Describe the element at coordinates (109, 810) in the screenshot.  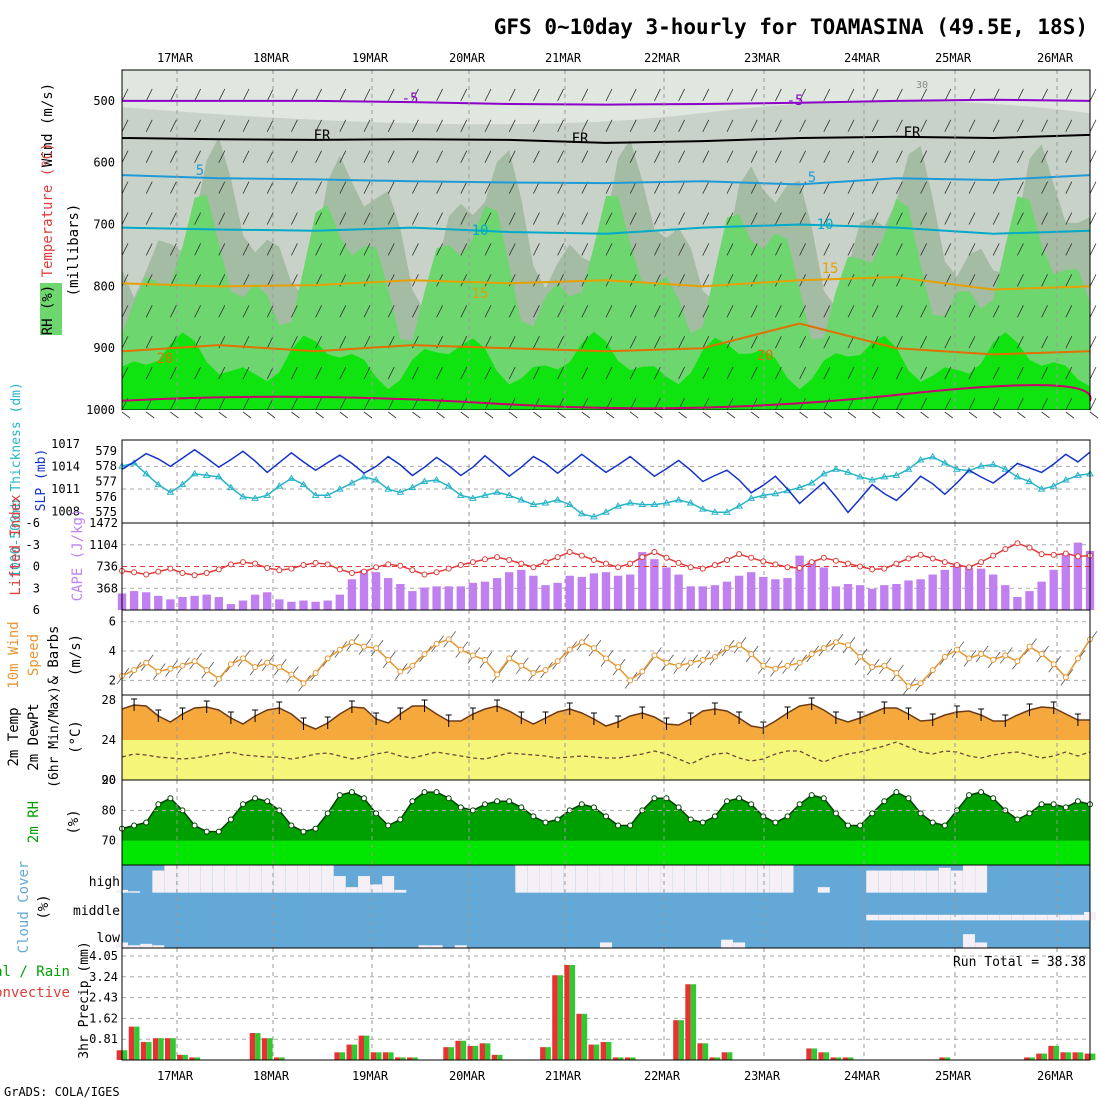
I see `rh2m-tick: 80` at that location.